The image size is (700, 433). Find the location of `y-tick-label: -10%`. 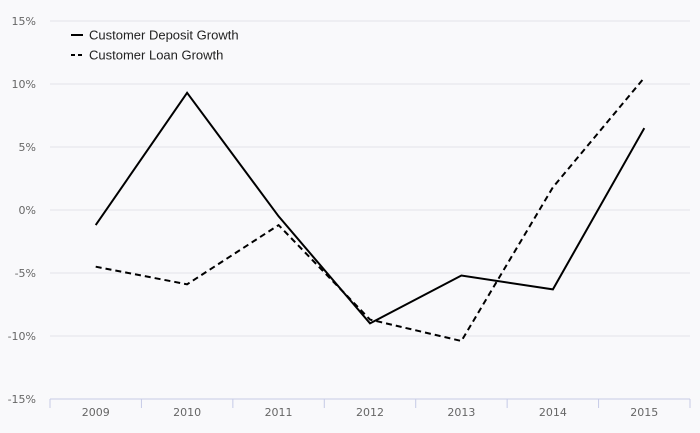

y-tick-label: -10% is located at coordinates (22, 336).